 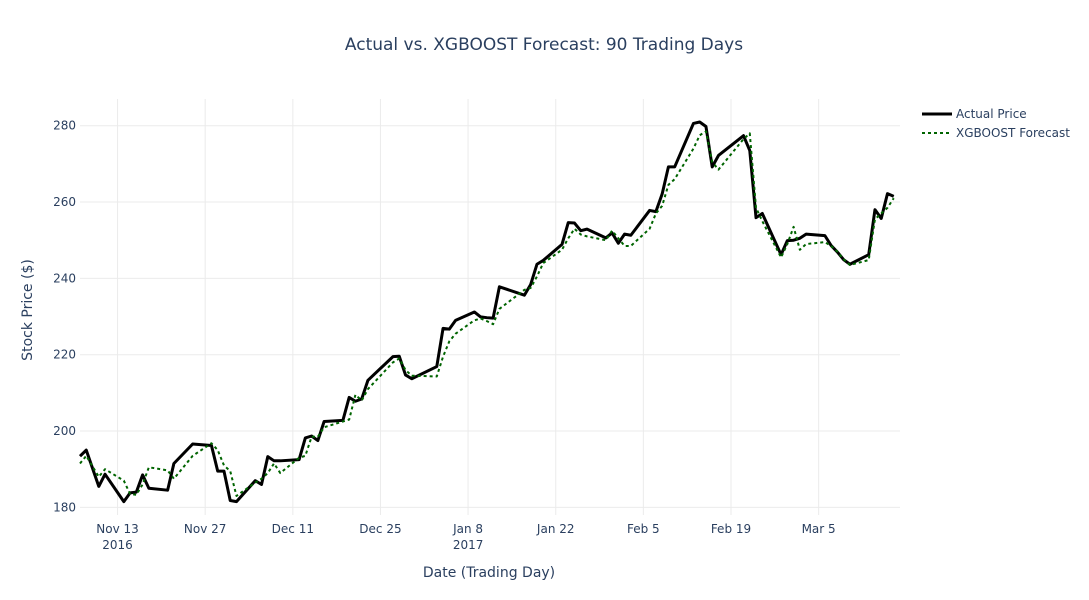 What do you see at coordinates (64, 355) in the screenshot?
I see `y-tick-label: 220` at bounding box center [64, 355].